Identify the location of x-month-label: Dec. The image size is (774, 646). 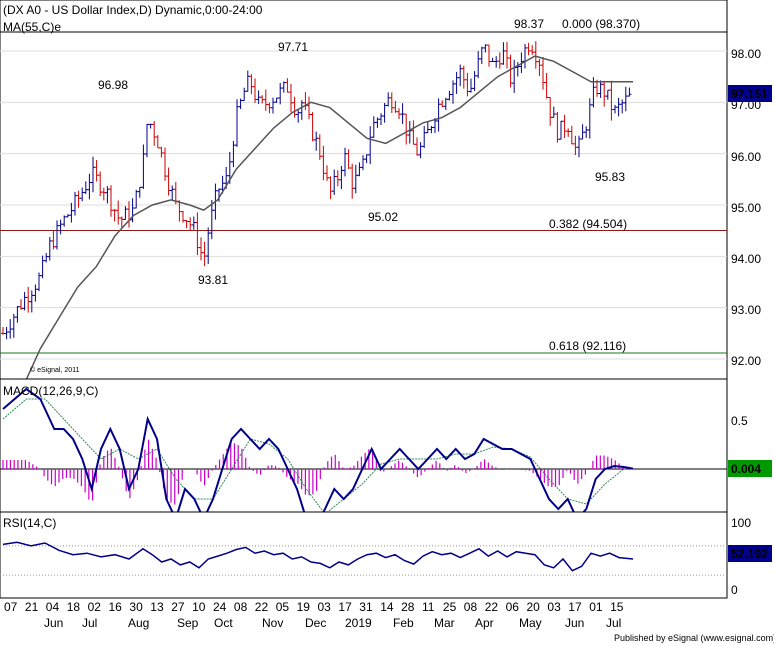
(315, 623).